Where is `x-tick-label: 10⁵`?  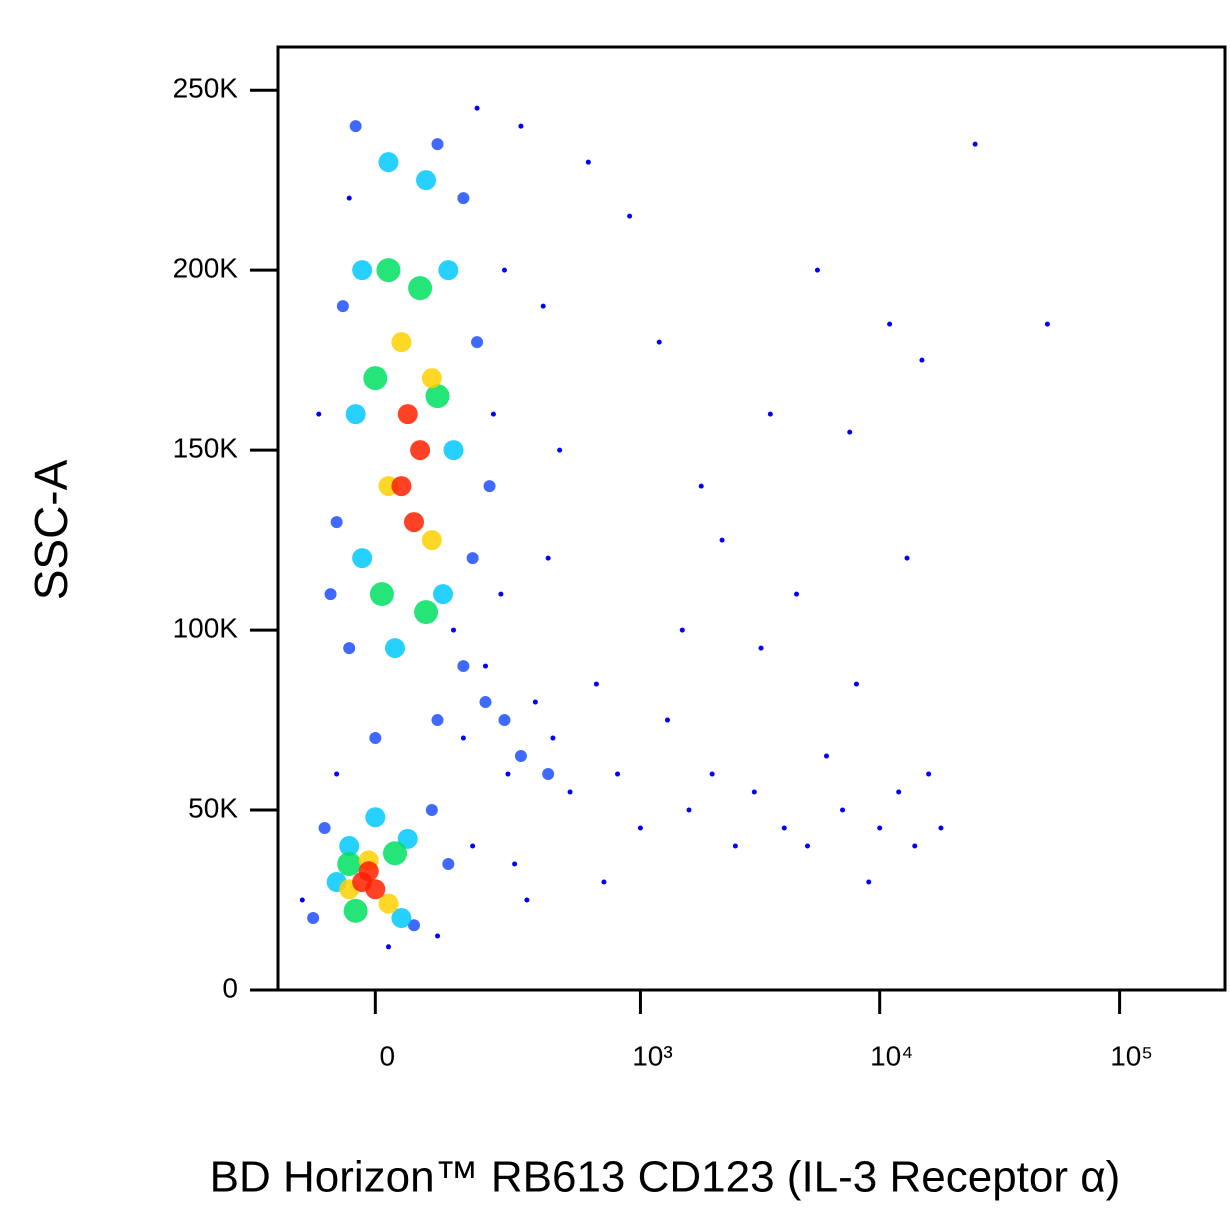 x-tick-label: 10⁵ is located at coordinates (1131, 1055).